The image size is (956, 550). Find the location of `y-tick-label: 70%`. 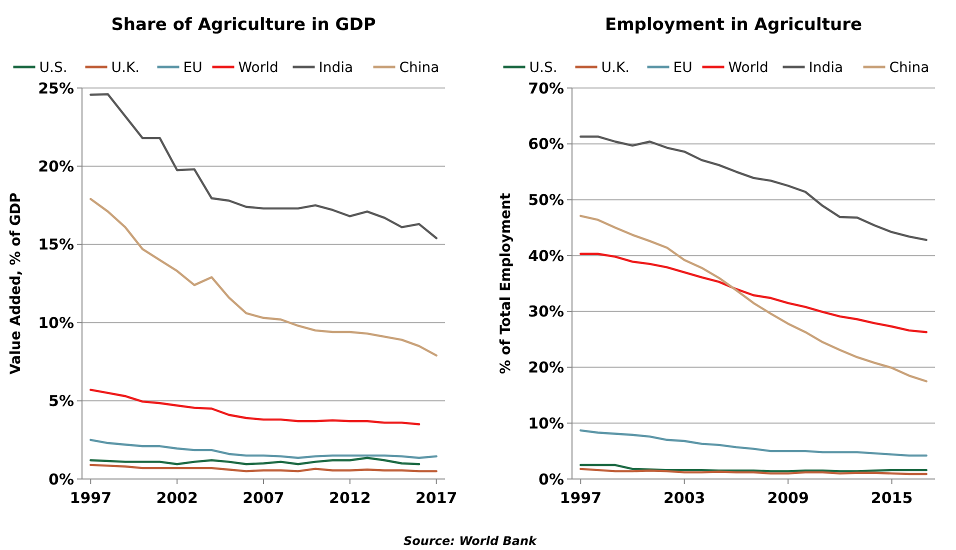

y-tick-label: 70% is located at coordinates (546, 88).